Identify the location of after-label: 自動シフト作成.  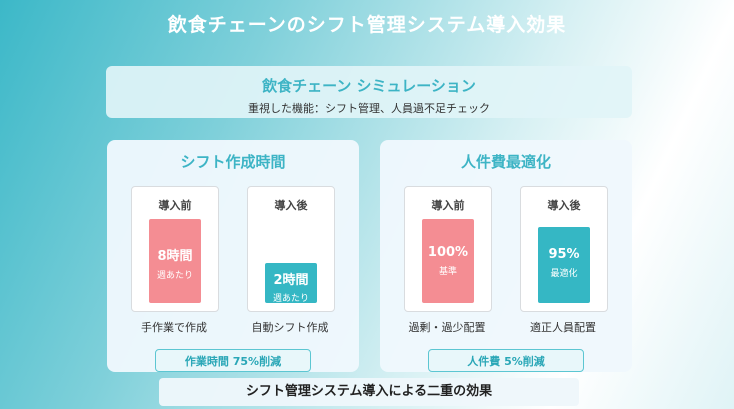
(290, 327).